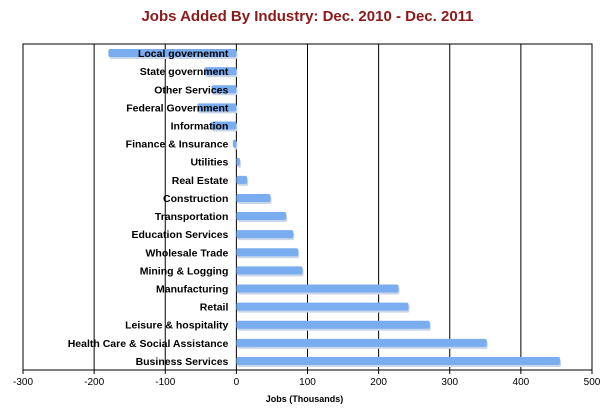  I want to click on category-label: Local governemnt, so click(183, 54).